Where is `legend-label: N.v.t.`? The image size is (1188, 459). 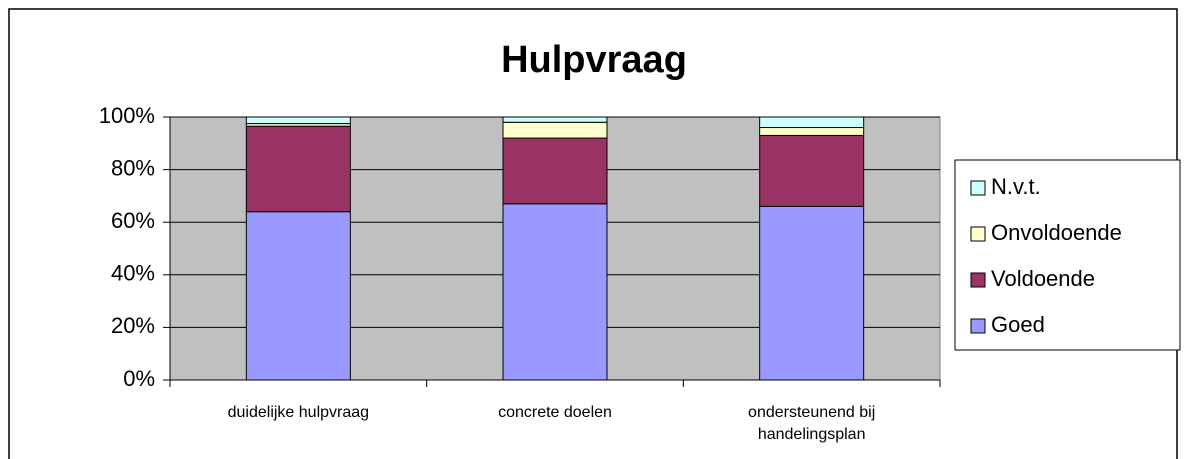
legend-label: N.v.t. is located at coordinates (1016, 186).